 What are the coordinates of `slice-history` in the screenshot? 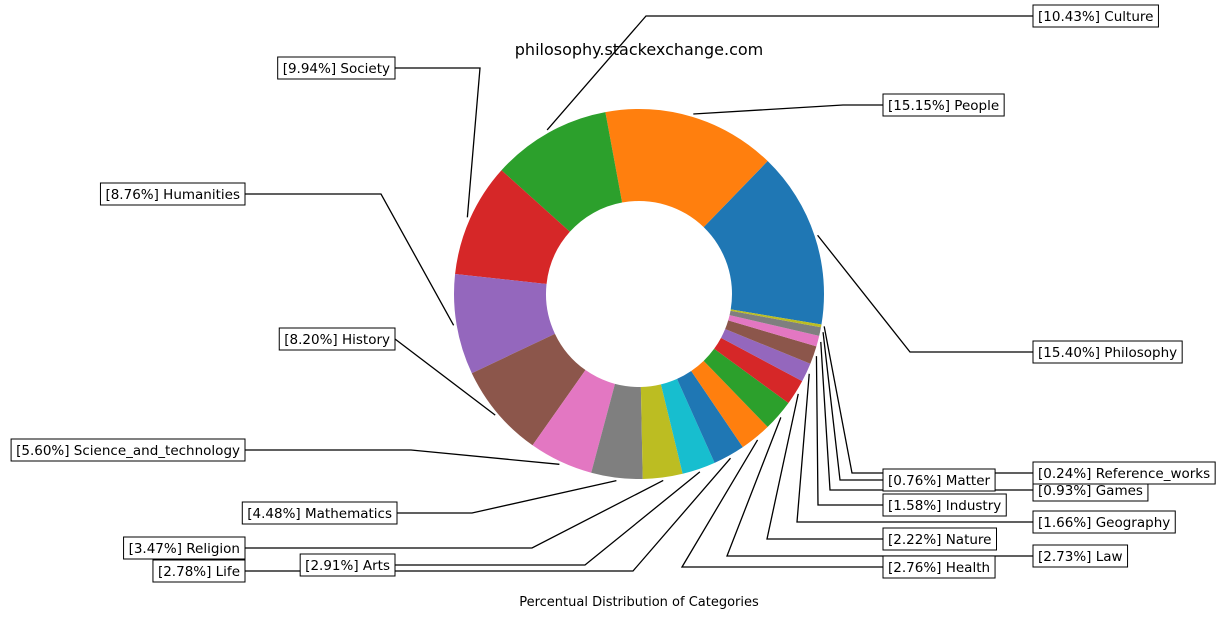 It's located at (528, 389).